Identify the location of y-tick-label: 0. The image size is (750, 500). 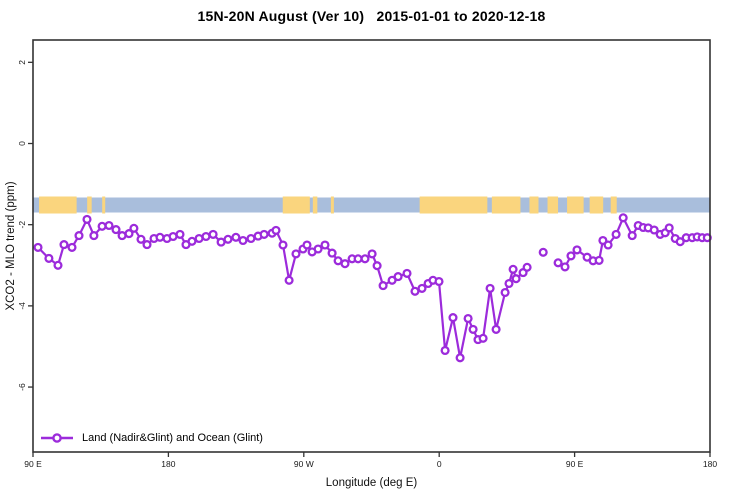
(22, 143).